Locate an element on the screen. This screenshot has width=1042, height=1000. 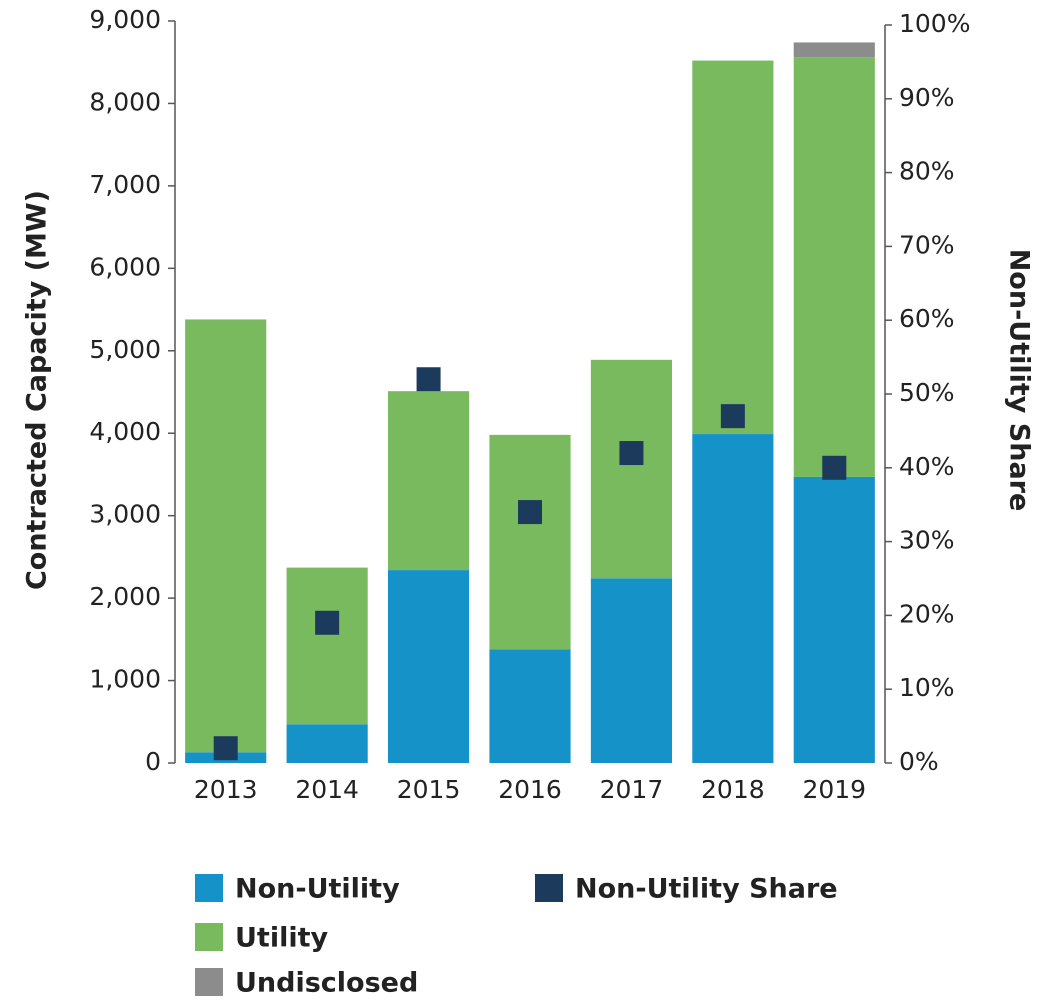
y2-tick-label: 90% is located at coordinates (927, 97).